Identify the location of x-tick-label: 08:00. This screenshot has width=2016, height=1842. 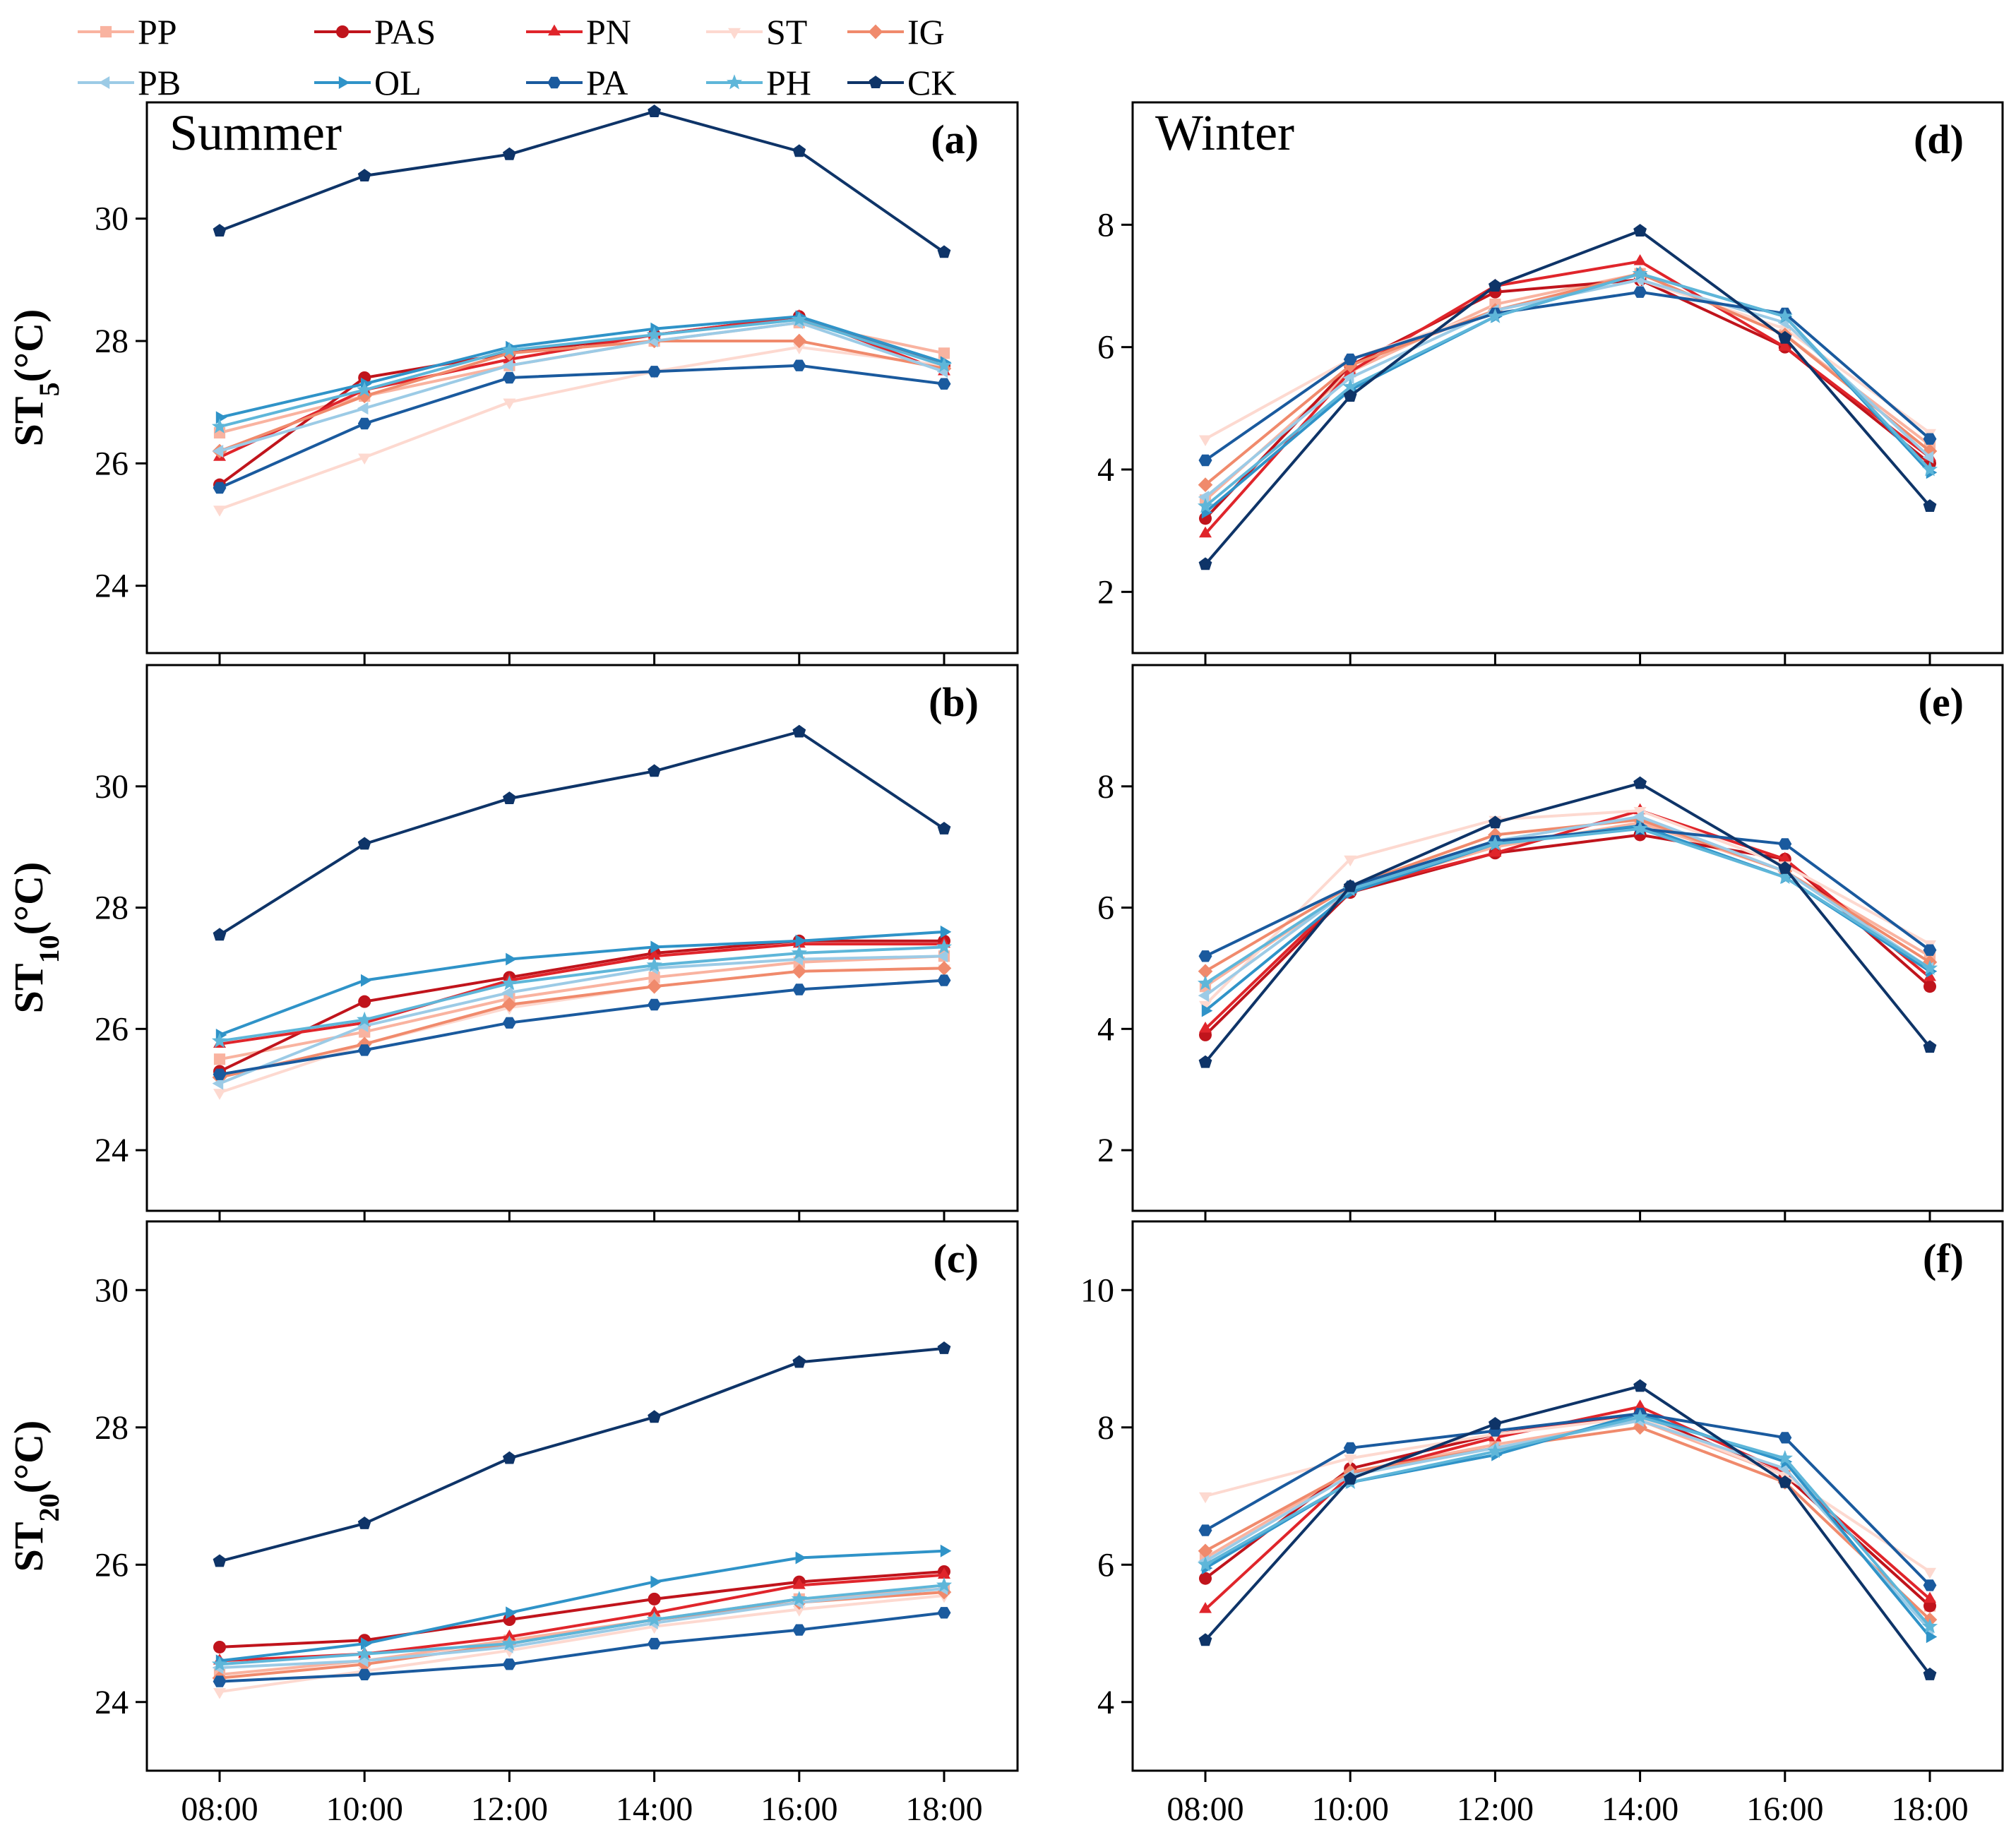
(1205, 1809).